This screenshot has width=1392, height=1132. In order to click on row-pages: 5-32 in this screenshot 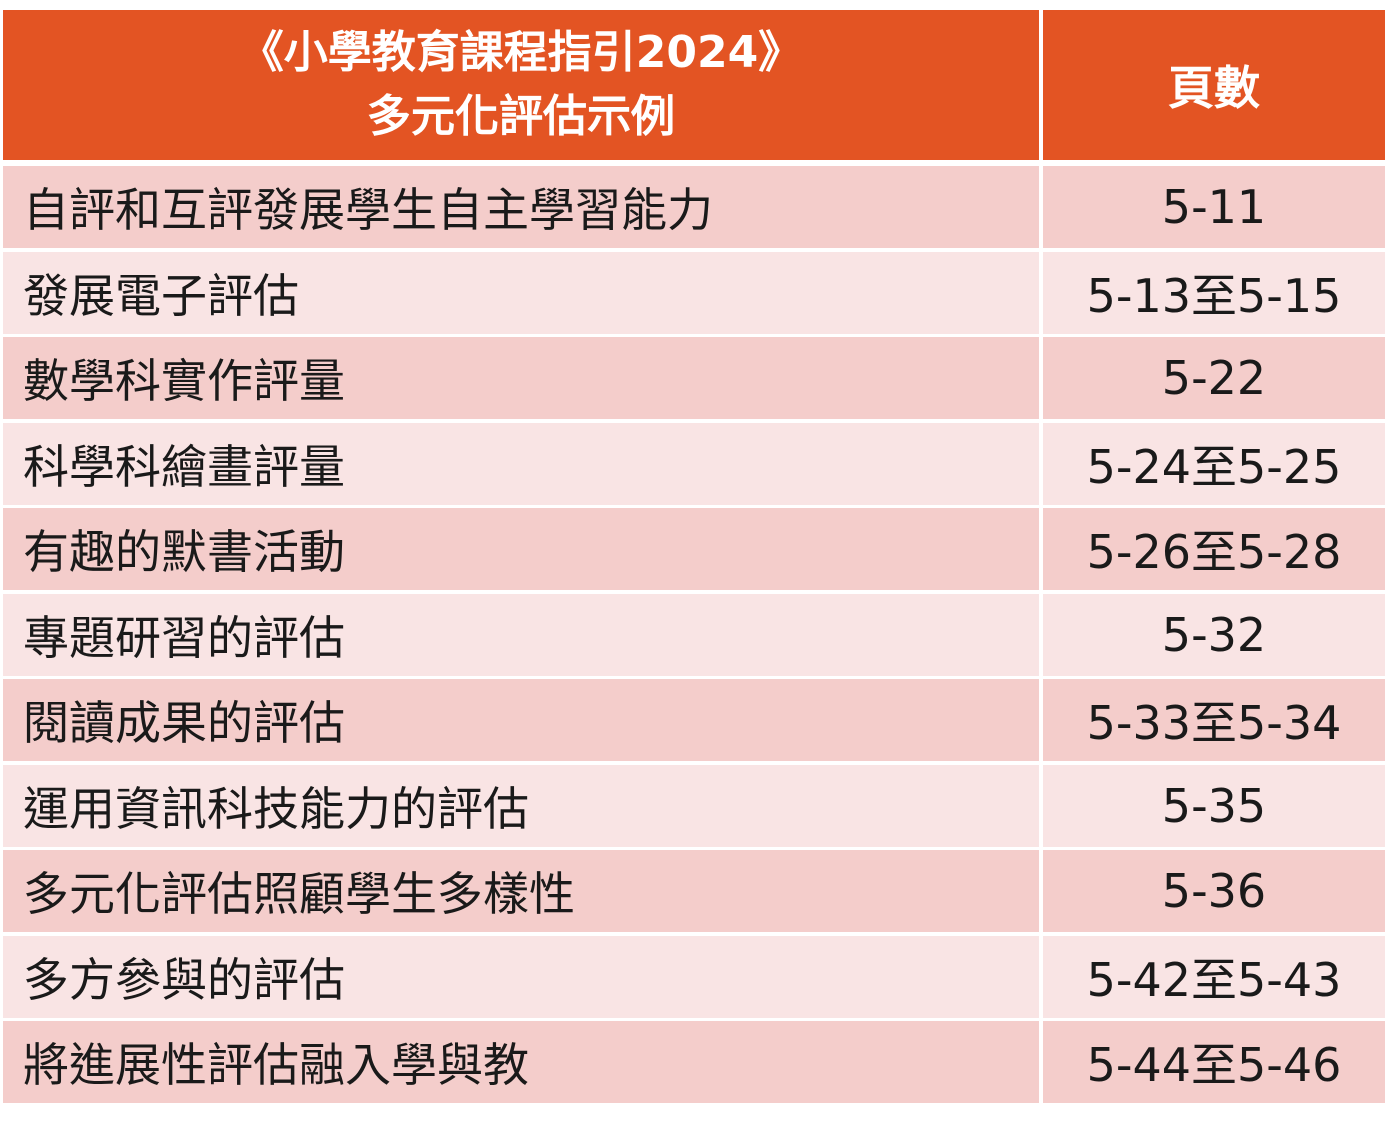, I will do `click(1214, 634)`.